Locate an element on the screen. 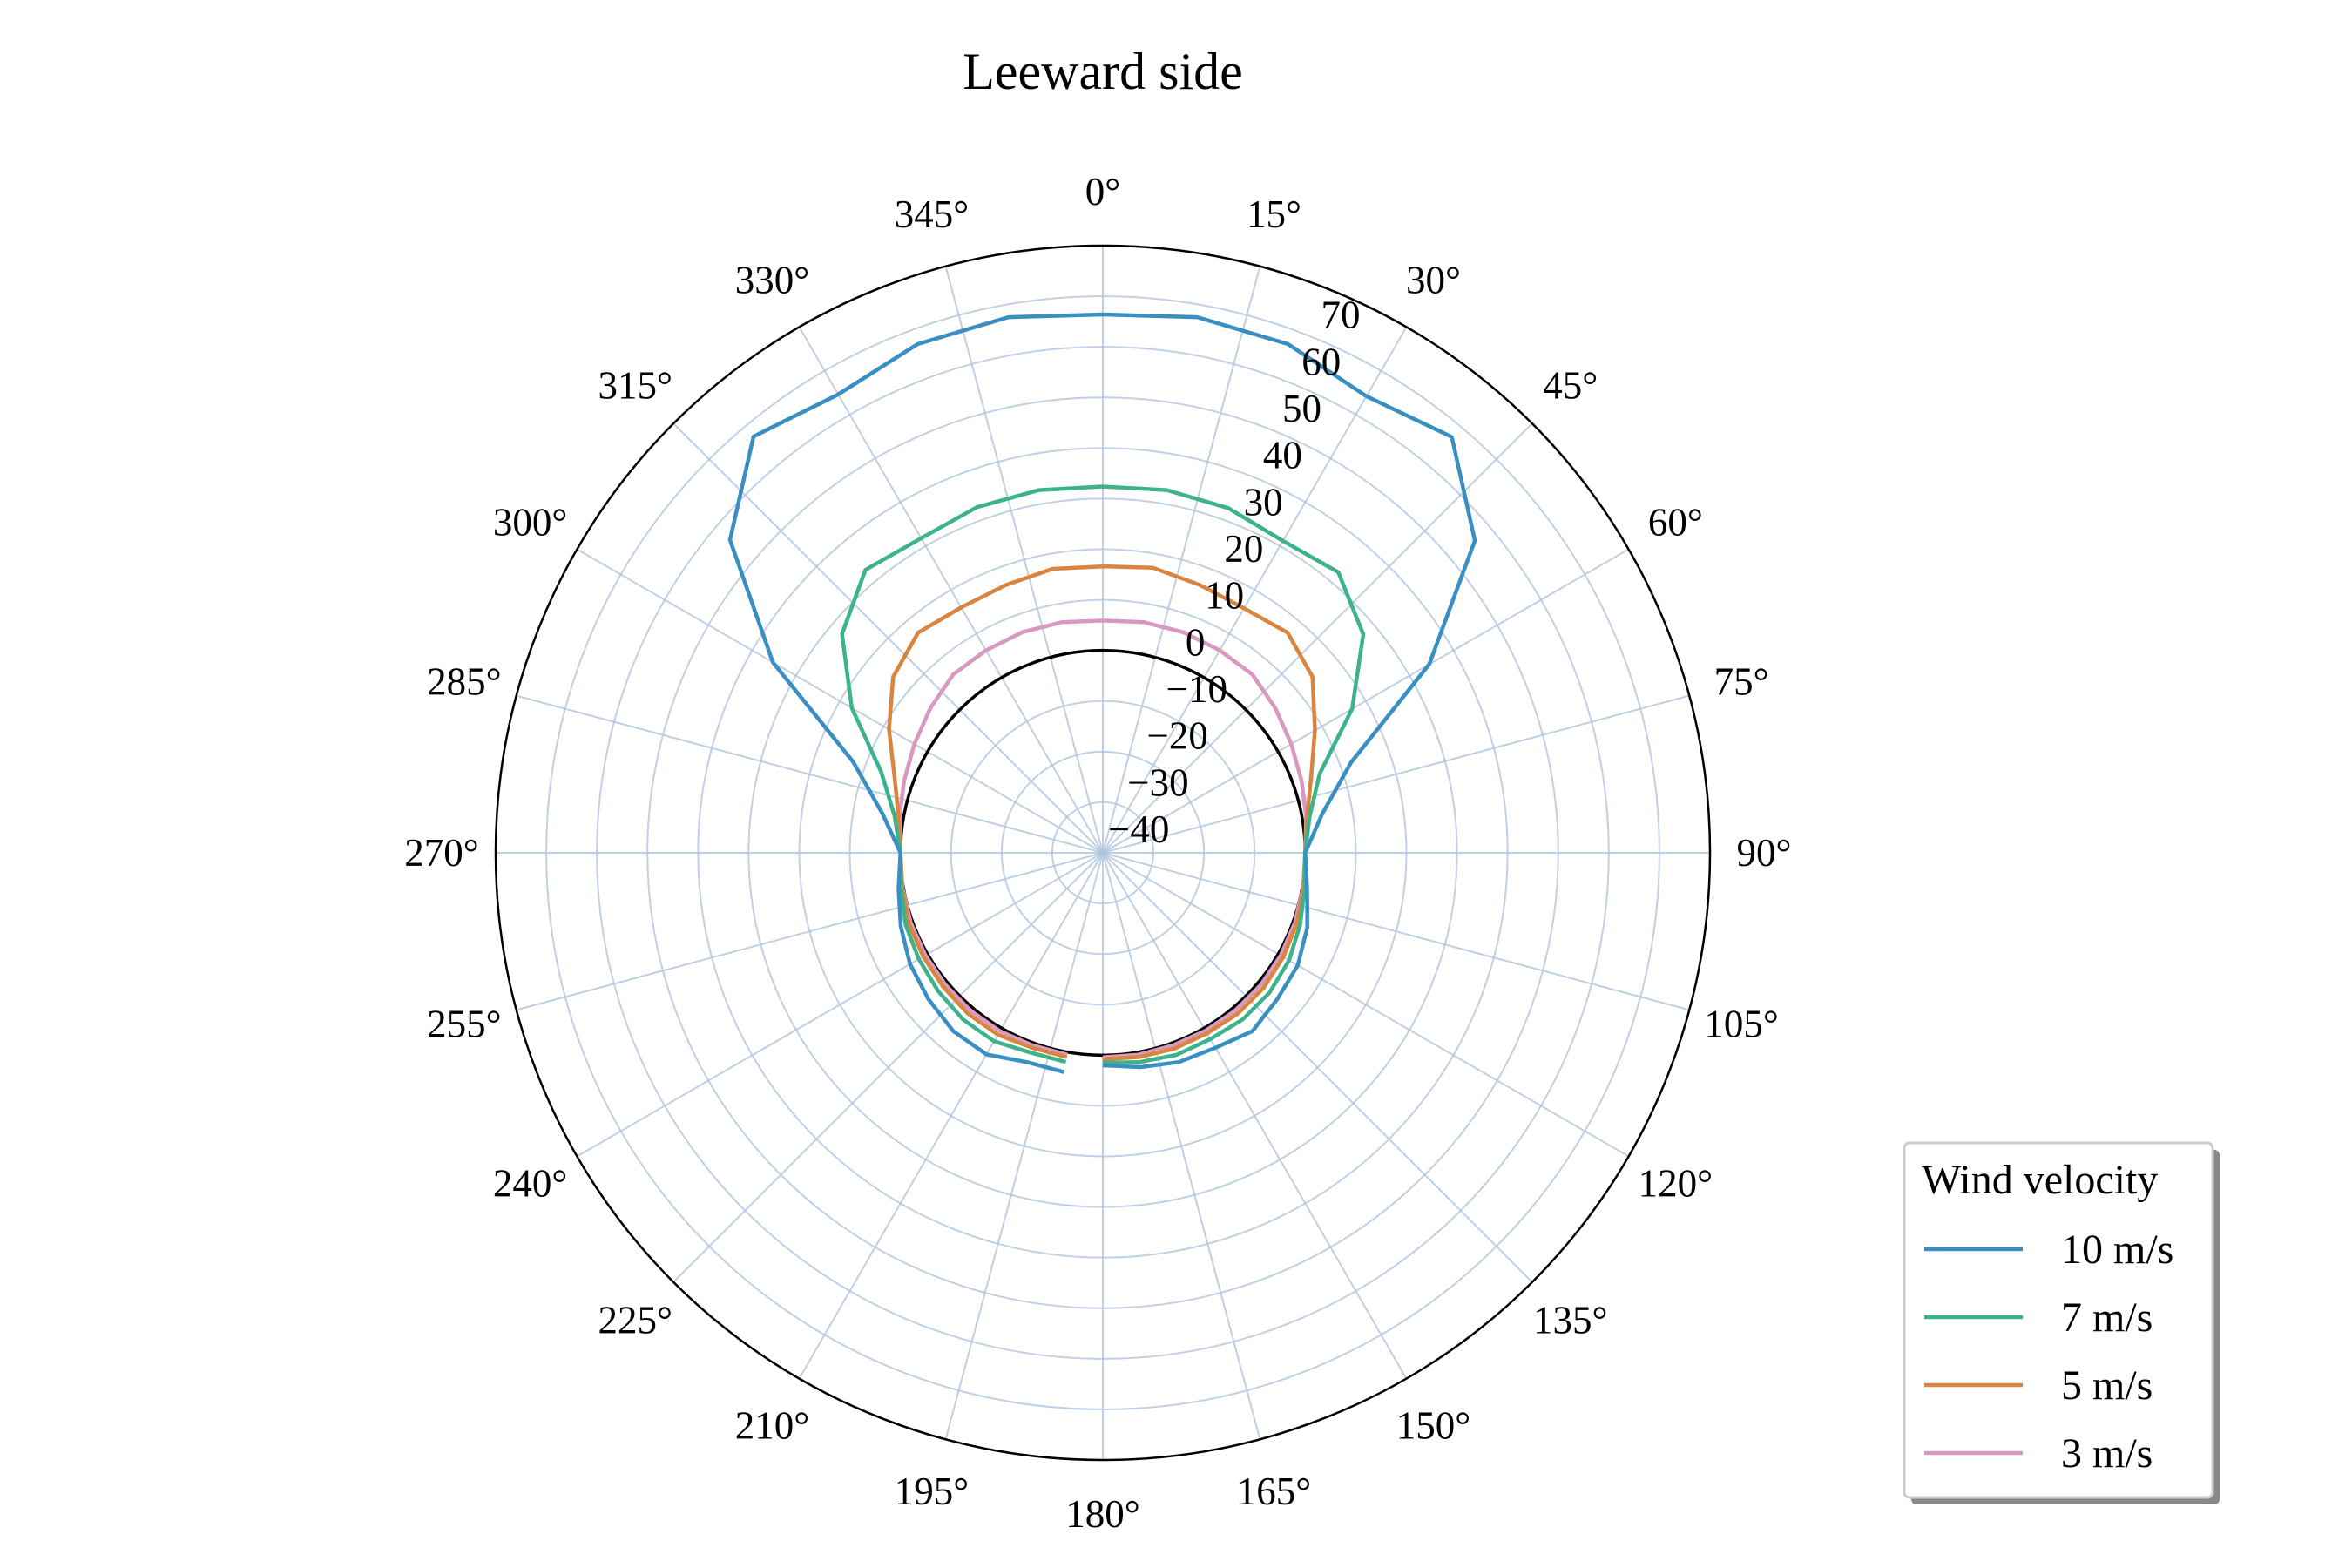  legend-label: 7 m/s is located at coordinates (2107, 1317).